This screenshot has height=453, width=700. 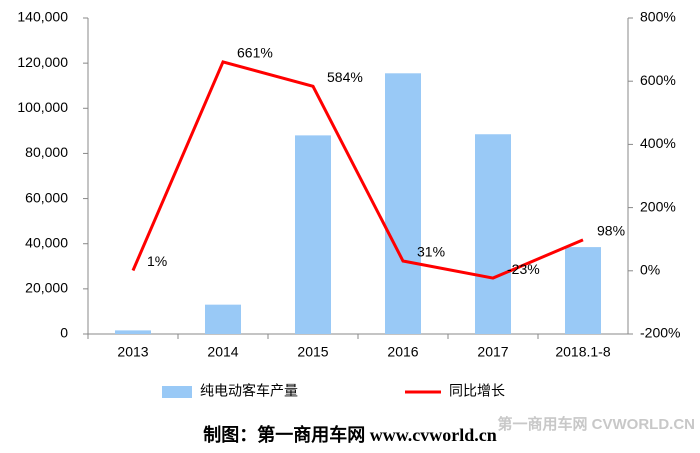 What do you see at coordinates (658, 143) in the screenshot?
I see `y2-tick-label: 400%` at bounding box center [658, 143].